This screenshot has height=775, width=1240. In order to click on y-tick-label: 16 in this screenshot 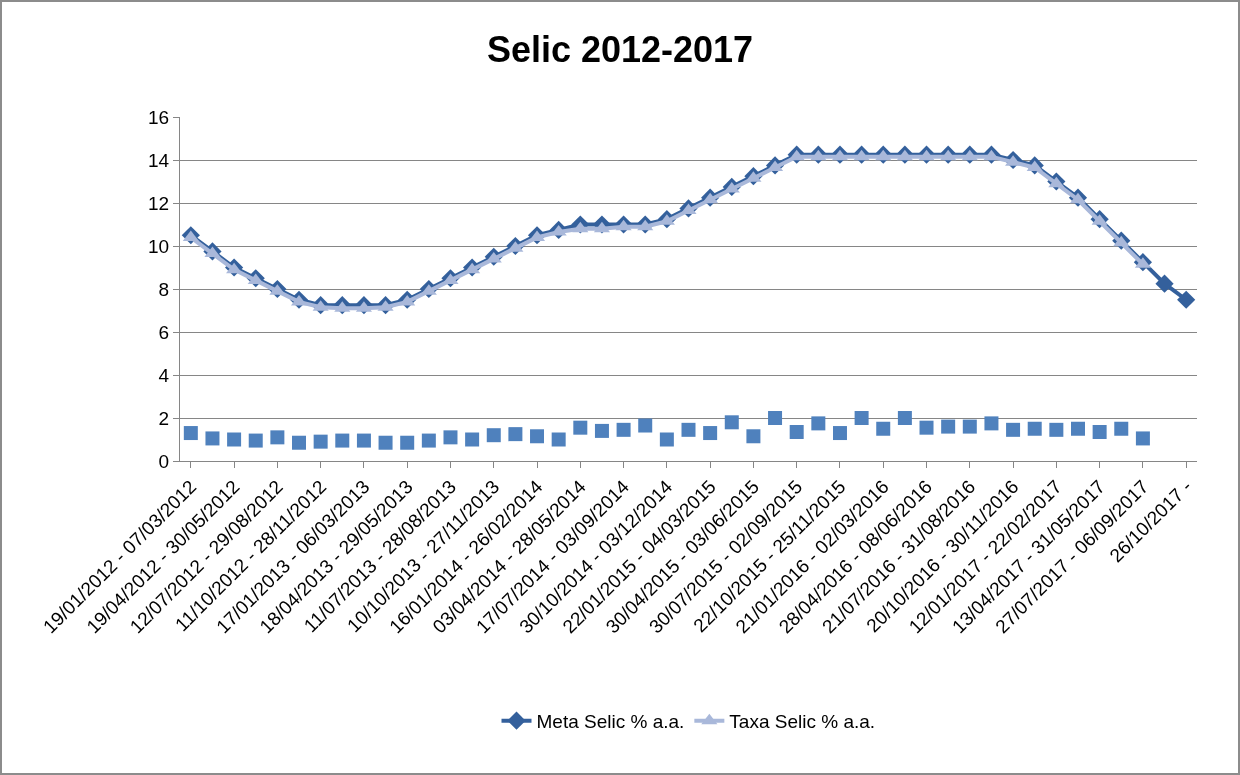, I will do `click(159, 117)`.